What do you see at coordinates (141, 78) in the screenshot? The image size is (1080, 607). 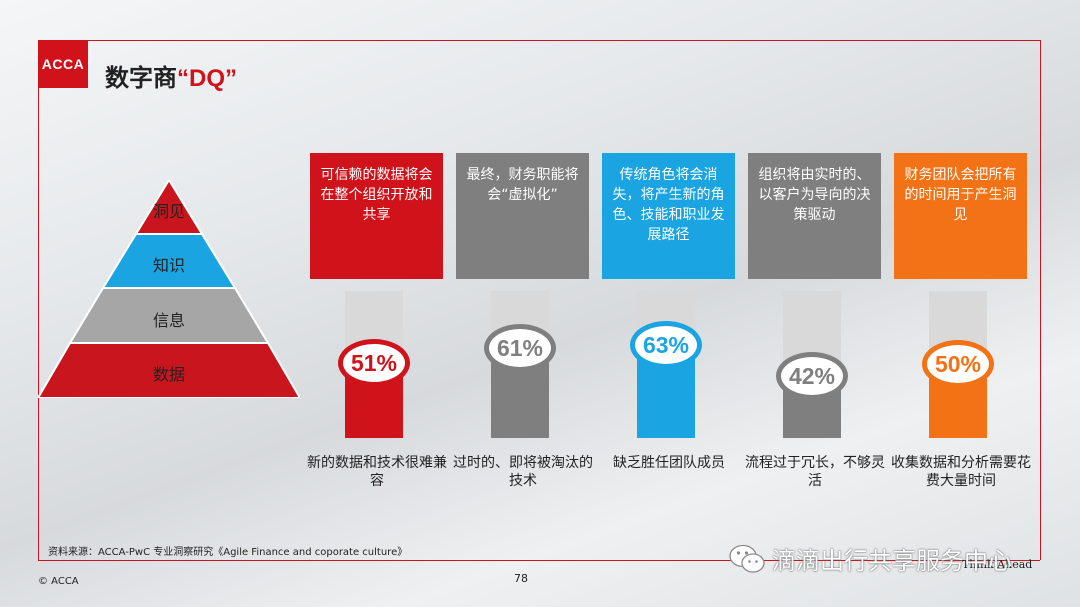 I see `title-prefix: 数字商` at bounding box center [141, 78].